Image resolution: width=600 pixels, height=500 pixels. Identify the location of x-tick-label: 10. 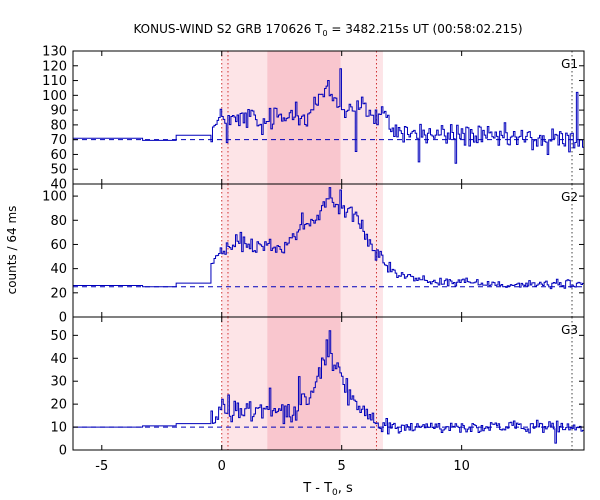
(461, 466).